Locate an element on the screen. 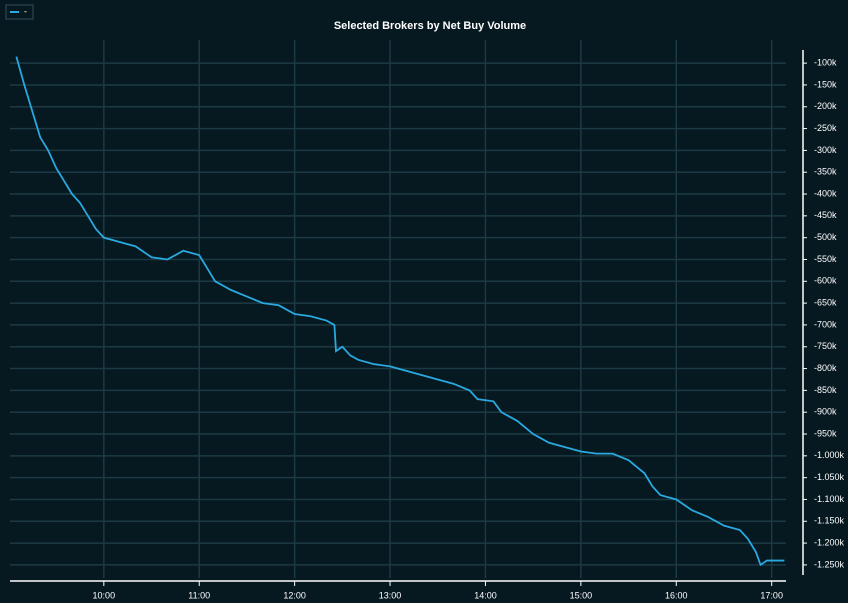 The image size is (848, 603). x-tick-label: 12:00 is located at coordinates (294, 595).